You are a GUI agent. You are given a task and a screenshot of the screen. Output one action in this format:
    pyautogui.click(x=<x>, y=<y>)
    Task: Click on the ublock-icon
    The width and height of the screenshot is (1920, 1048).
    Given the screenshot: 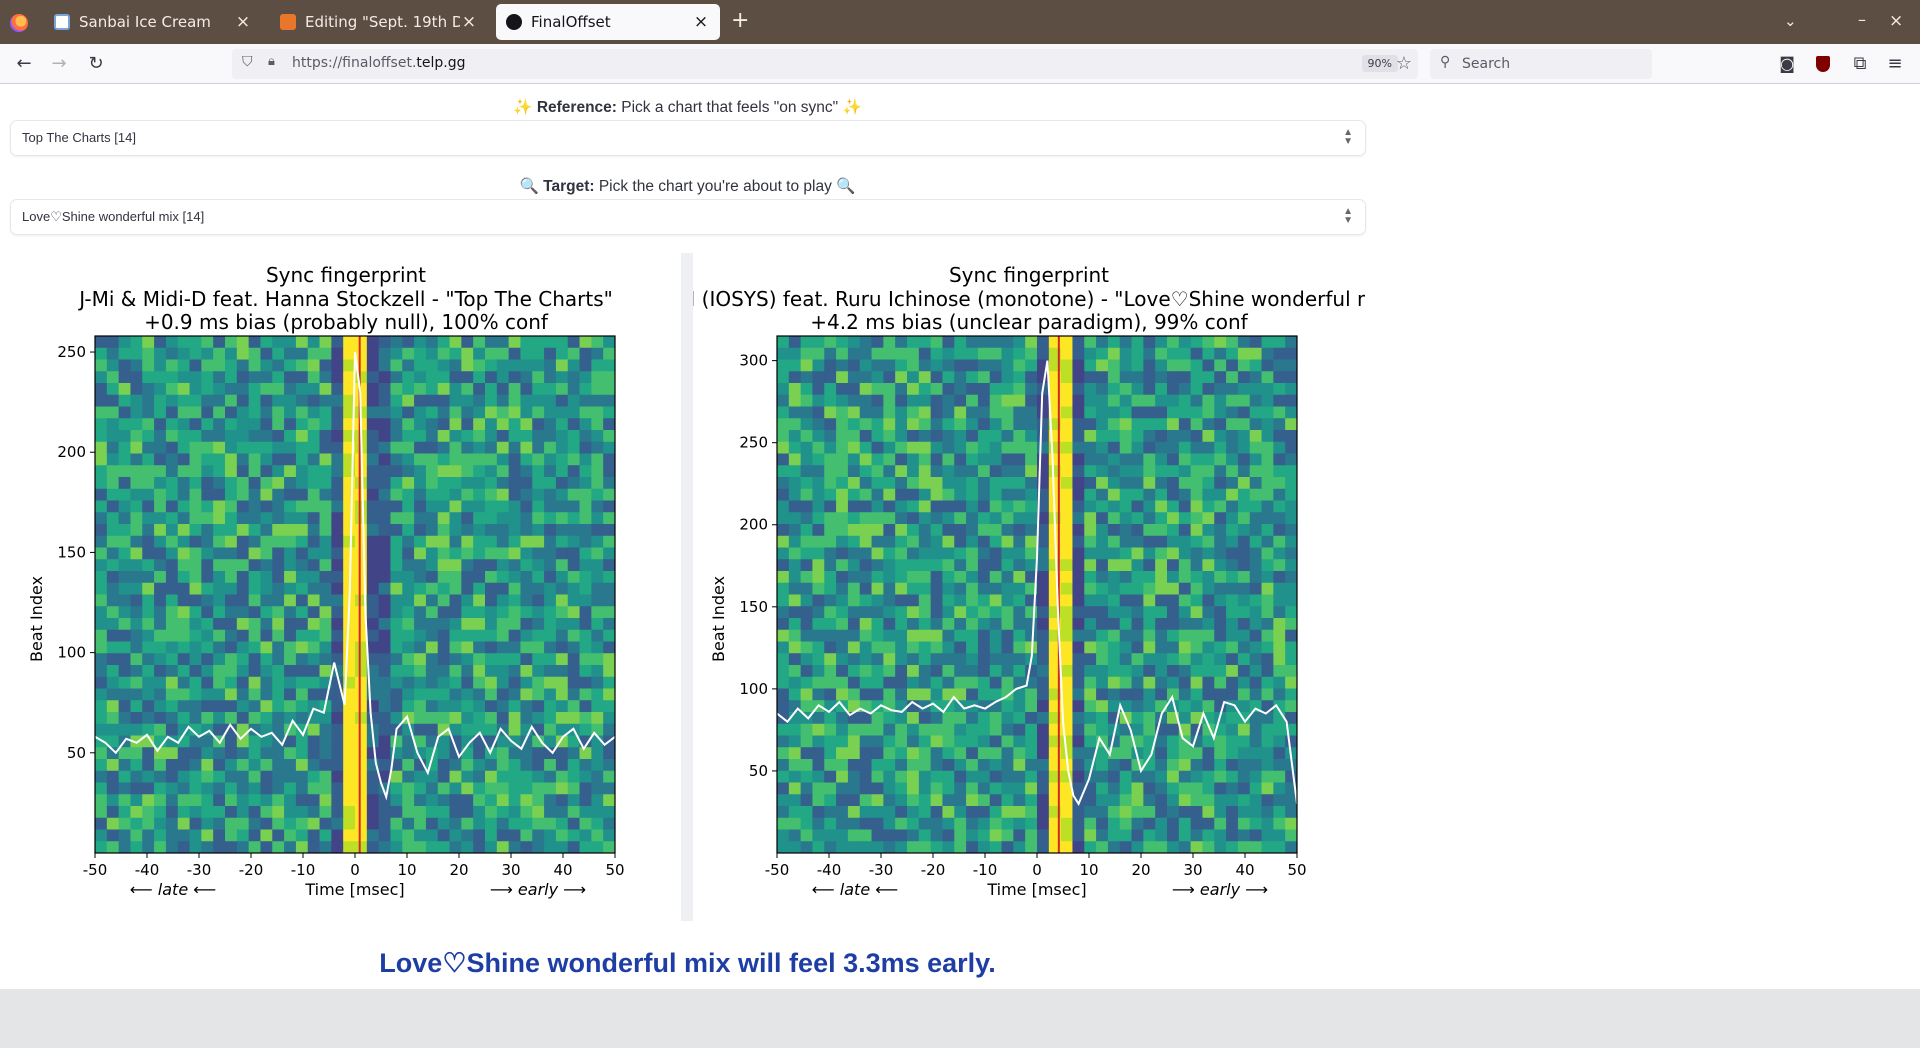 What is the action you would take?
    pyautogui.click(x=1823, y=64)
    